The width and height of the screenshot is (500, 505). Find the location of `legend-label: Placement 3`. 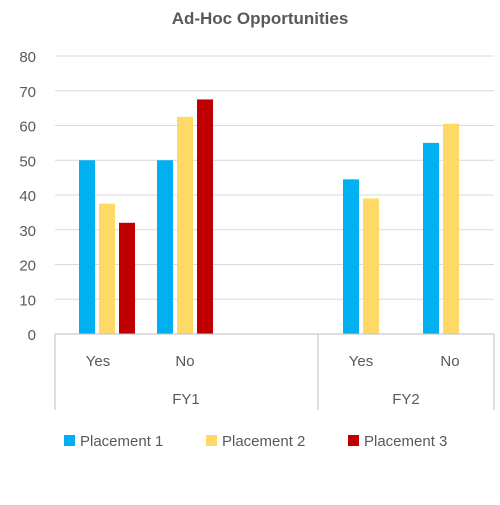

legend-label: Placement 3 is located at coordinates (405, 441).